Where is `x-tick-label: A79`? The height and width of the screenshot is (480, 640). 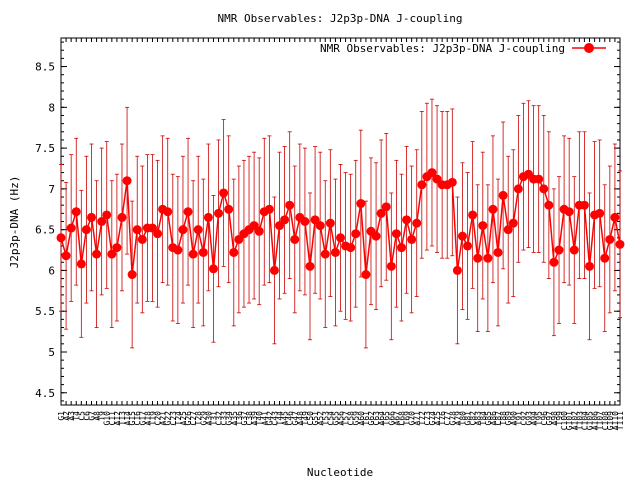
x-tick-label: A79 is located at coordinates (457, 418).